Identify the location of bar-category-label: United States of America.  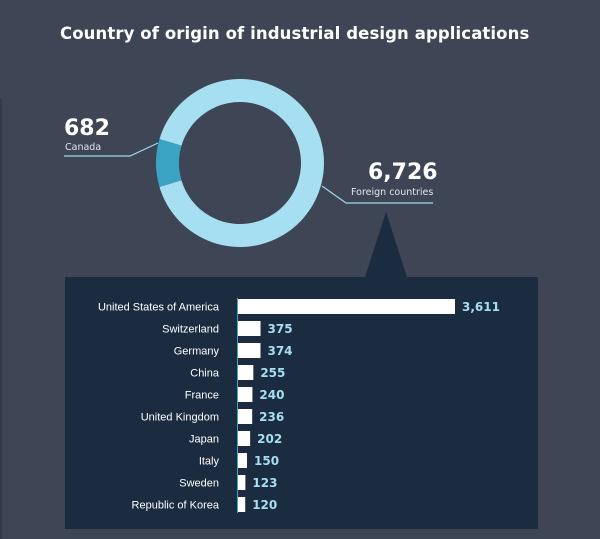
(159, 308).